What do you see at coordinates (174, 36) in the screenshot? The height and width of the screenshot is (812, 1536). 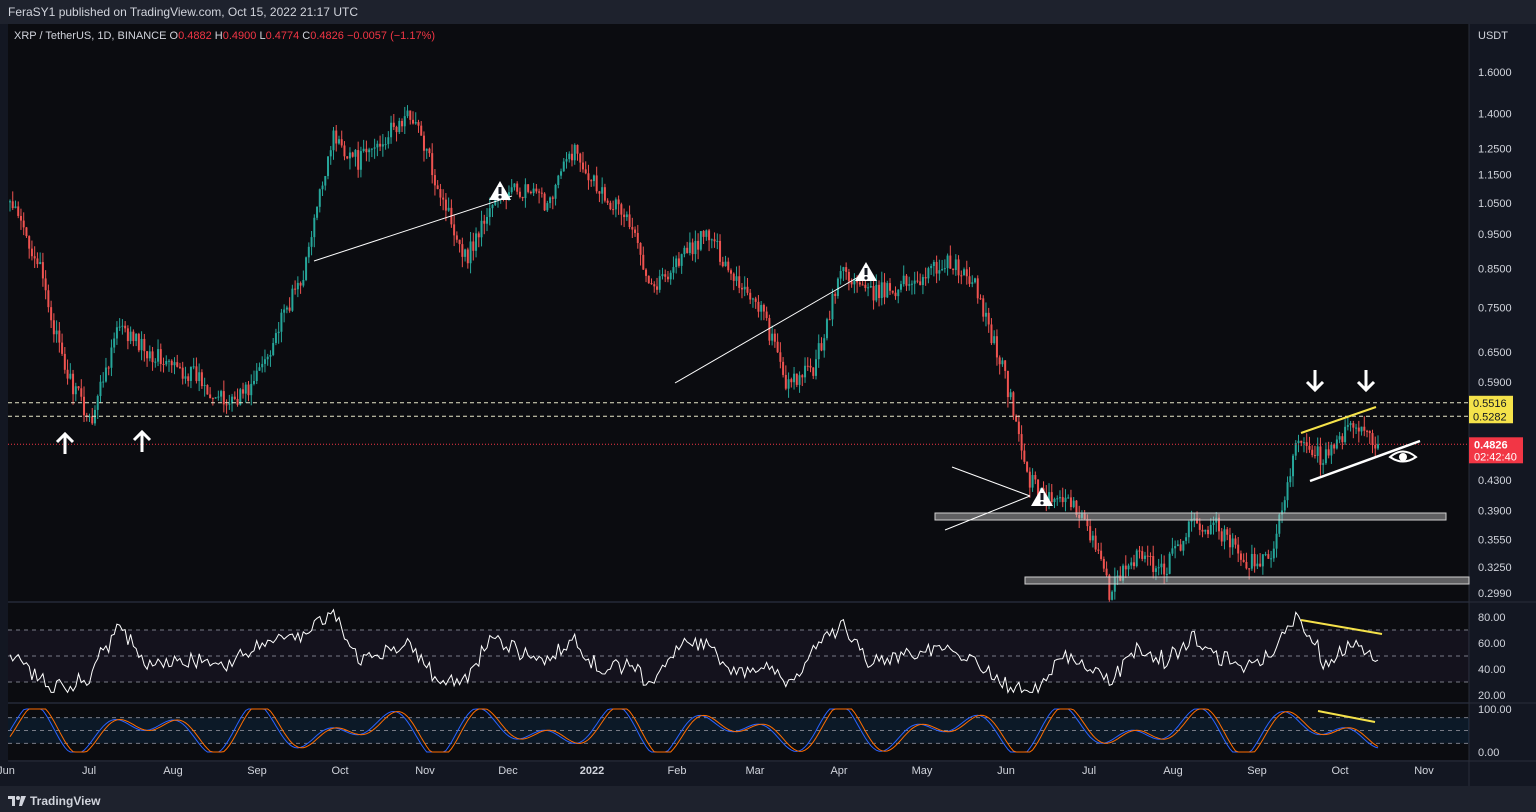 I see `open-label: O` at bounding box center [174, 36].